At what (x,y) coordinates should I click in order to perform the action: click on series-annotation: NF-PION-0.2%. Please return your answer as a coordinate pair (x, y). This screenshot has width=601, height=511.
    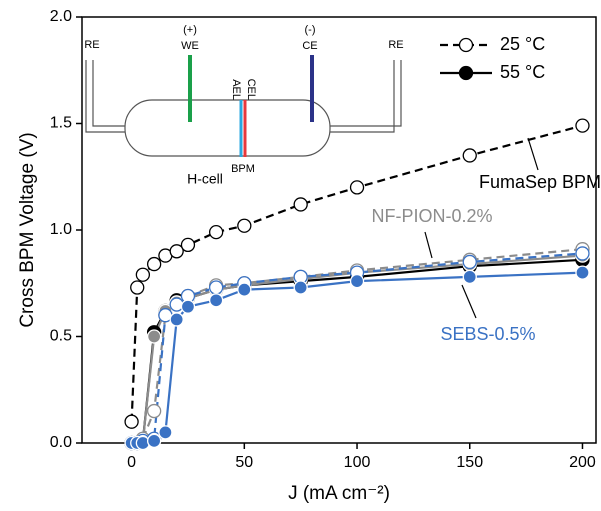
    Looking at the image, I should click on (431, 216).